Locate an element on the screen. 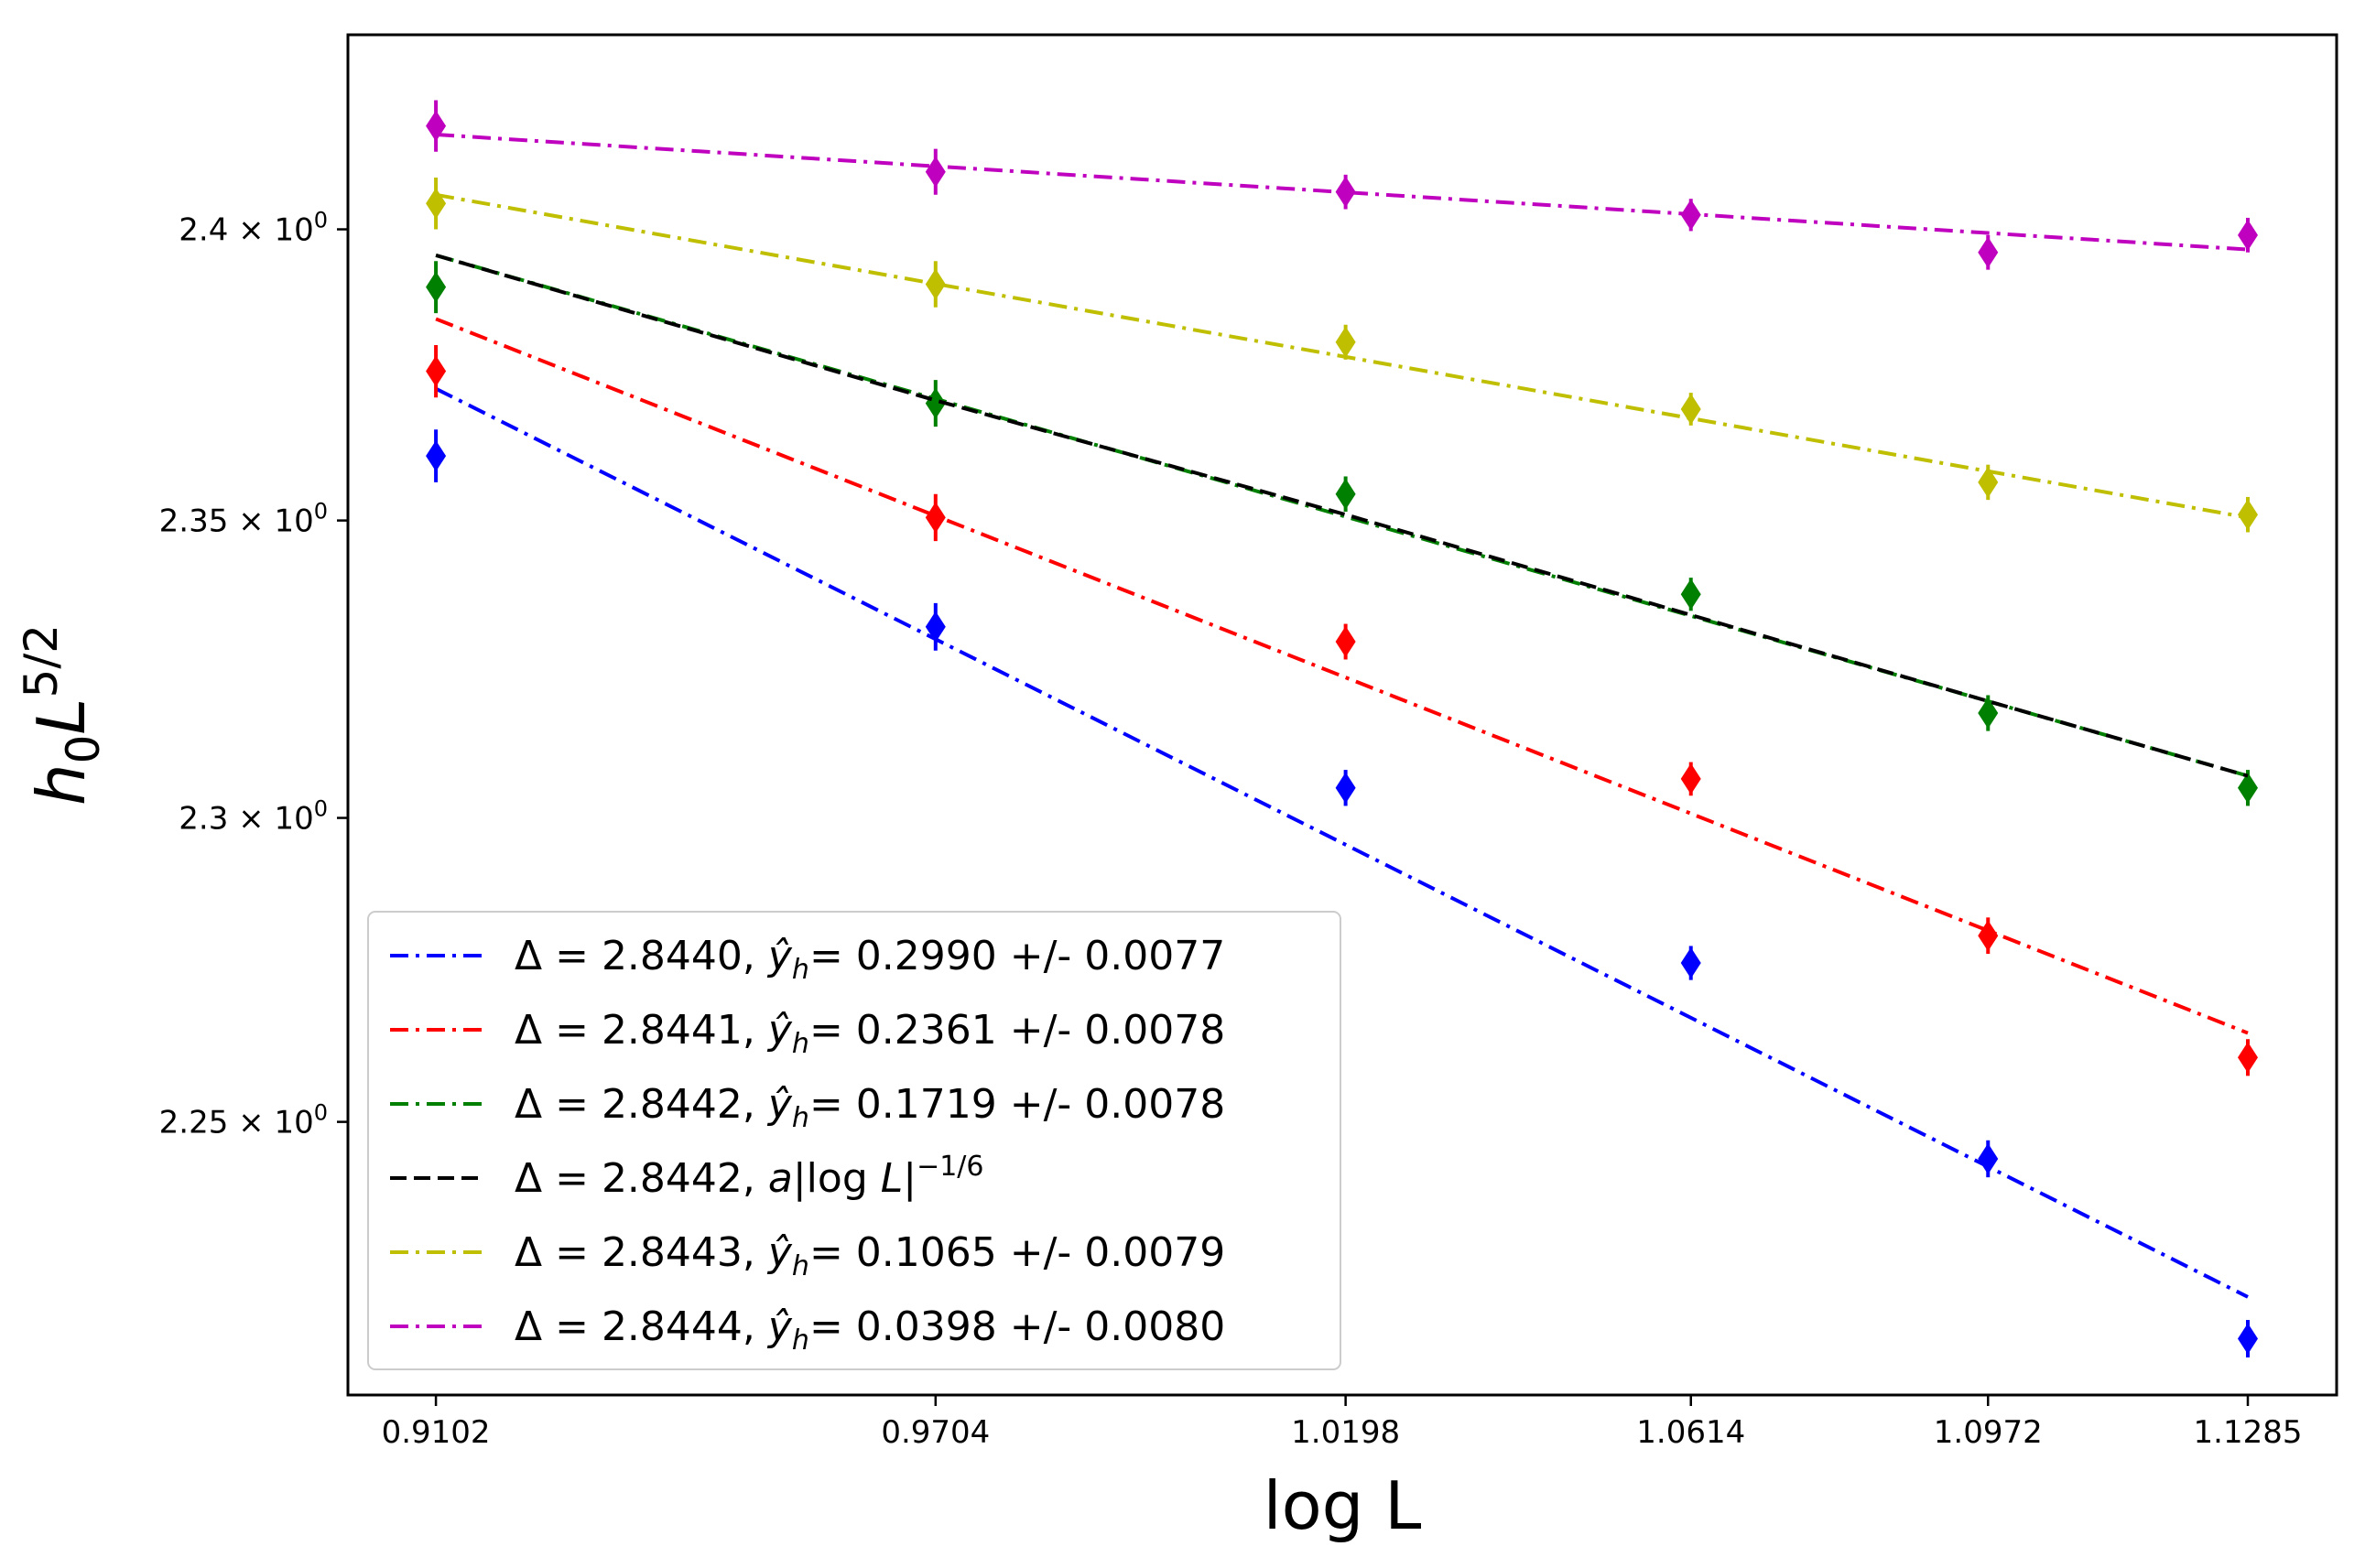 The image size is (2376, 1568). x-tick-label: 1.0614 is located at coordinates (1690, 1433).